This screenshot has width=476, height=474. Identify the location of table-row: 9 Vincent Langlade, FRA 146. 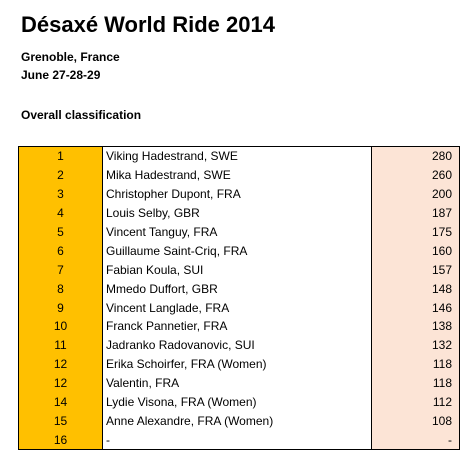
(239, 308).